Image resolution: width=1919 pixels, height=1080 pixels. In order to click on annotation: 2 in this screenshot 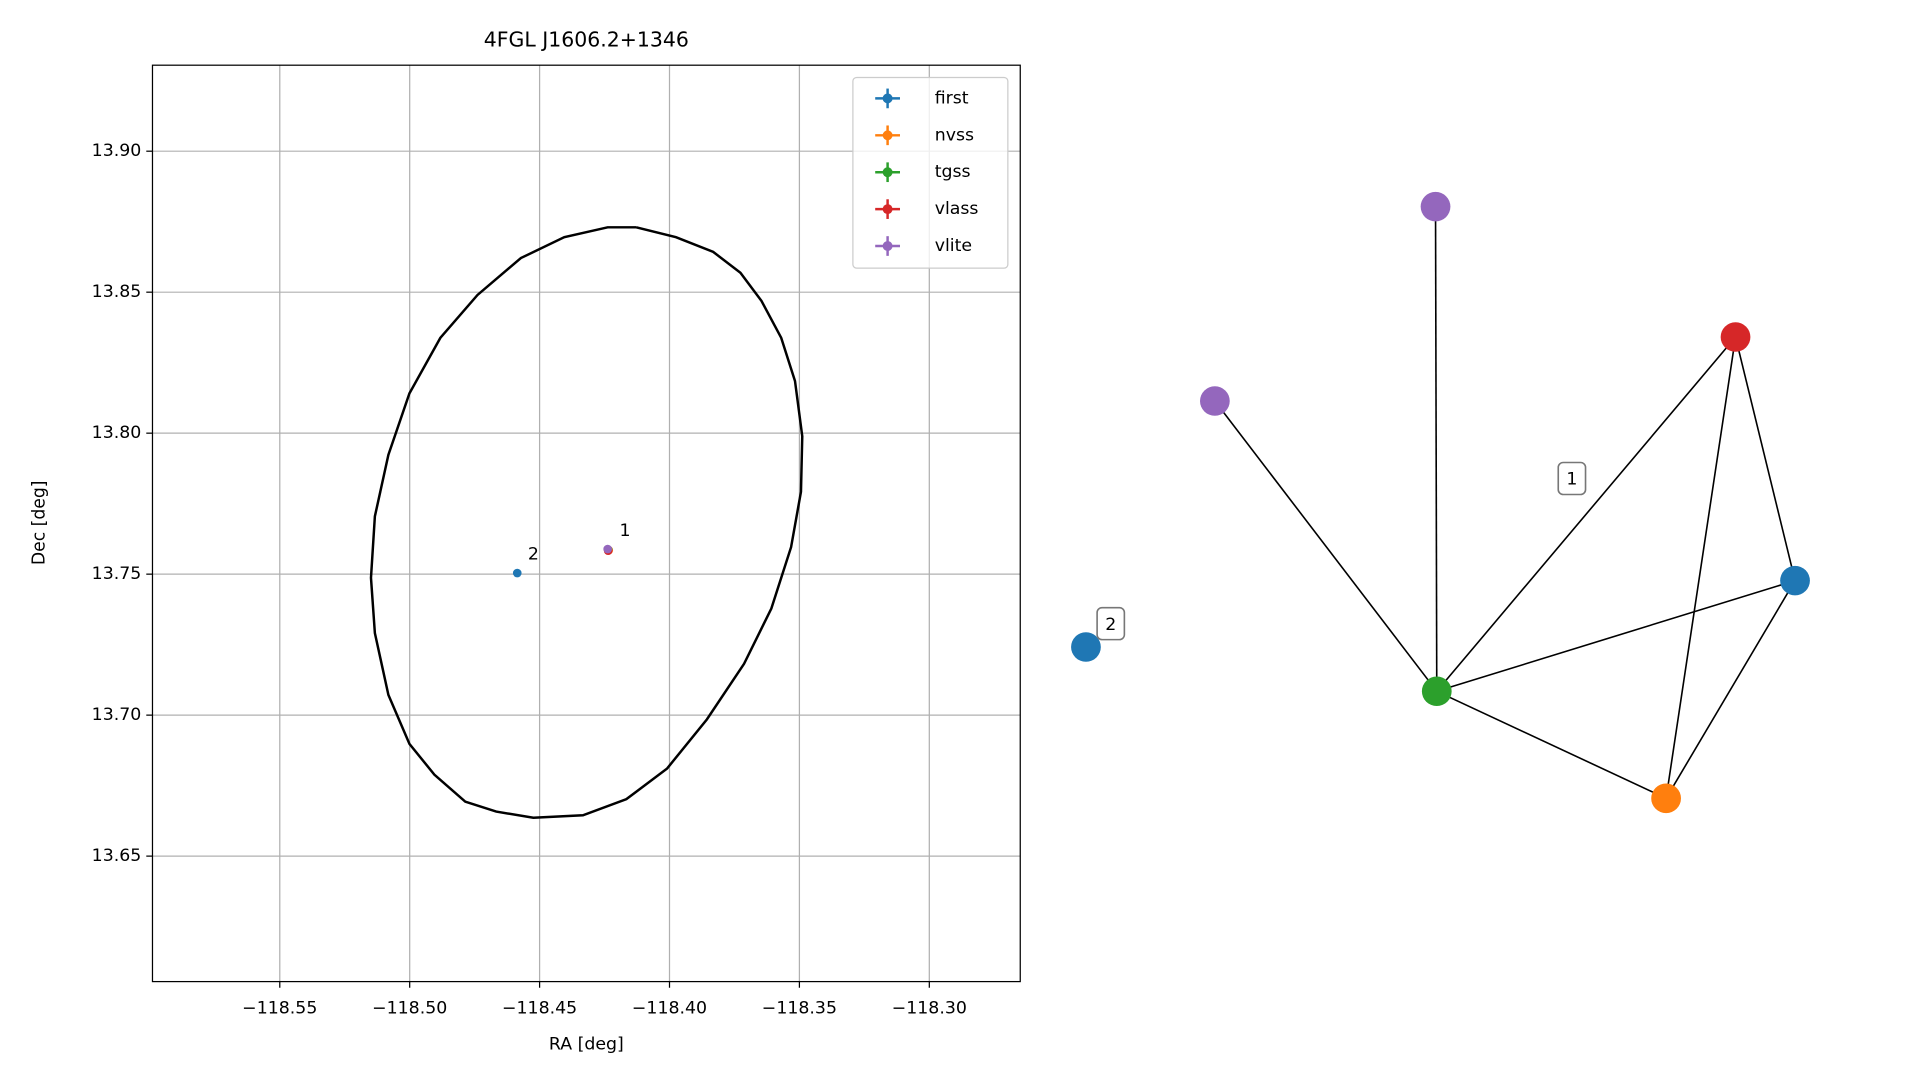, I will do `click(533, 554)`.